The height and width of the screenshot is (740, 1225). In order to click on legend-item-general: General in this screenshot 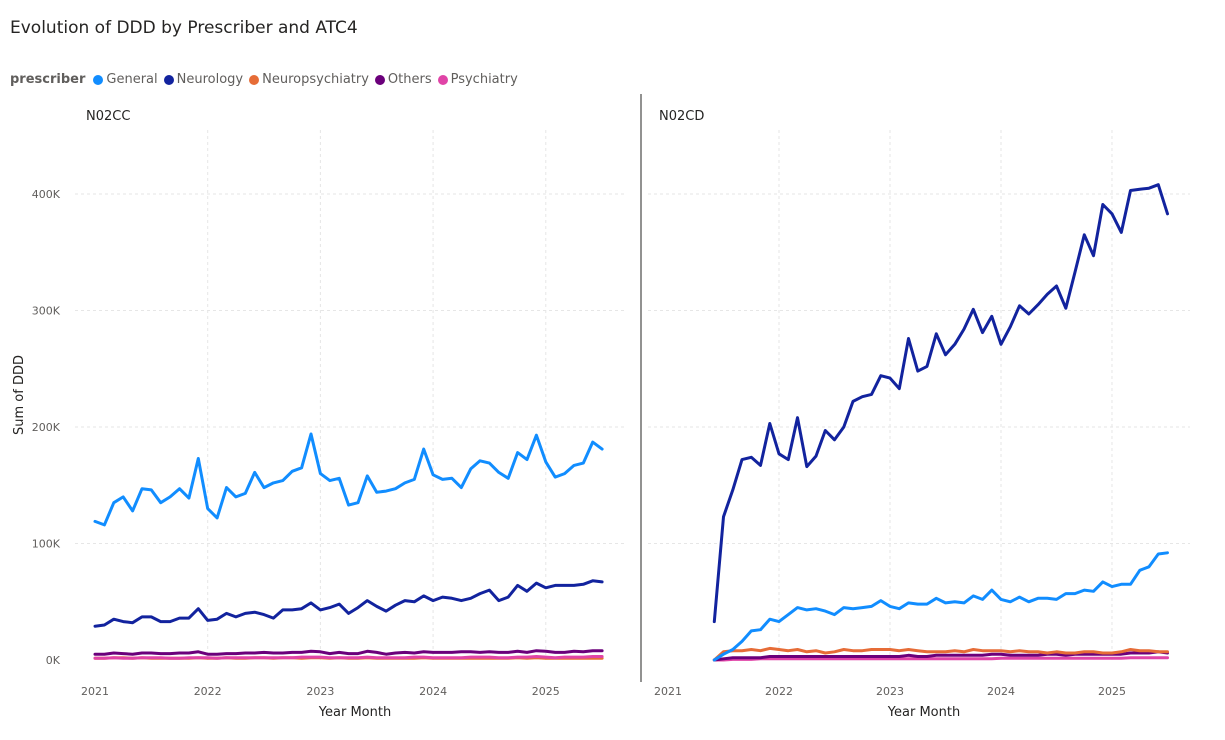, I will do `click(125, 79)`.